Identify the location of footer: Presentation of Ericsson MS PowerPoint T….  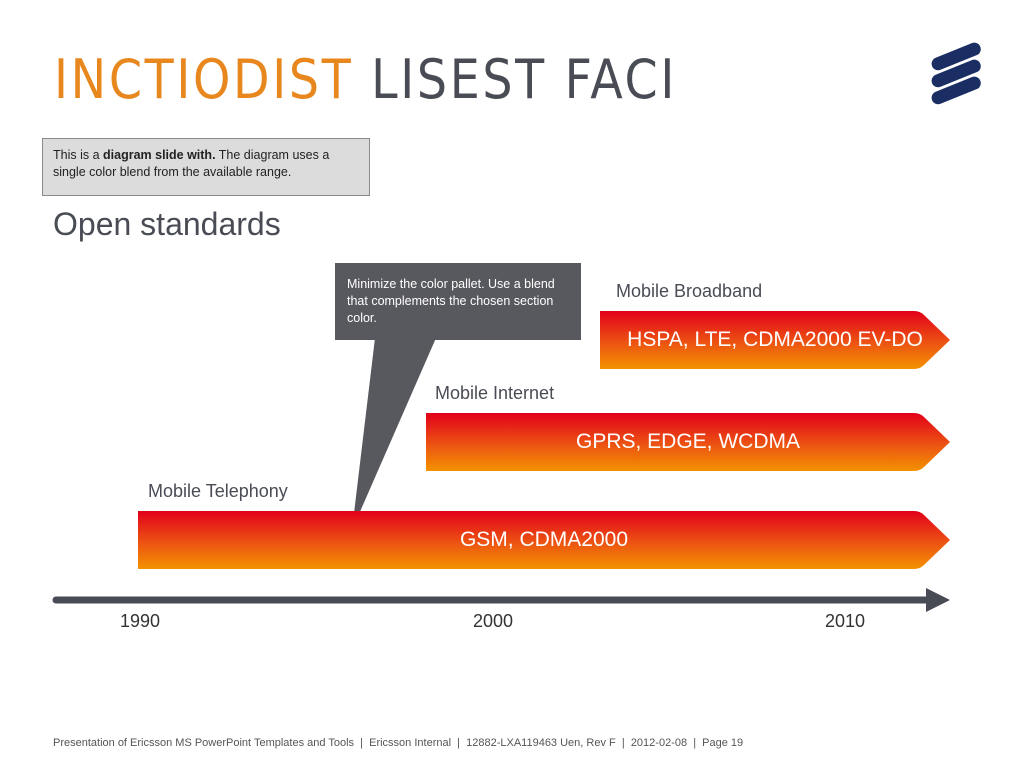
(398, 743).